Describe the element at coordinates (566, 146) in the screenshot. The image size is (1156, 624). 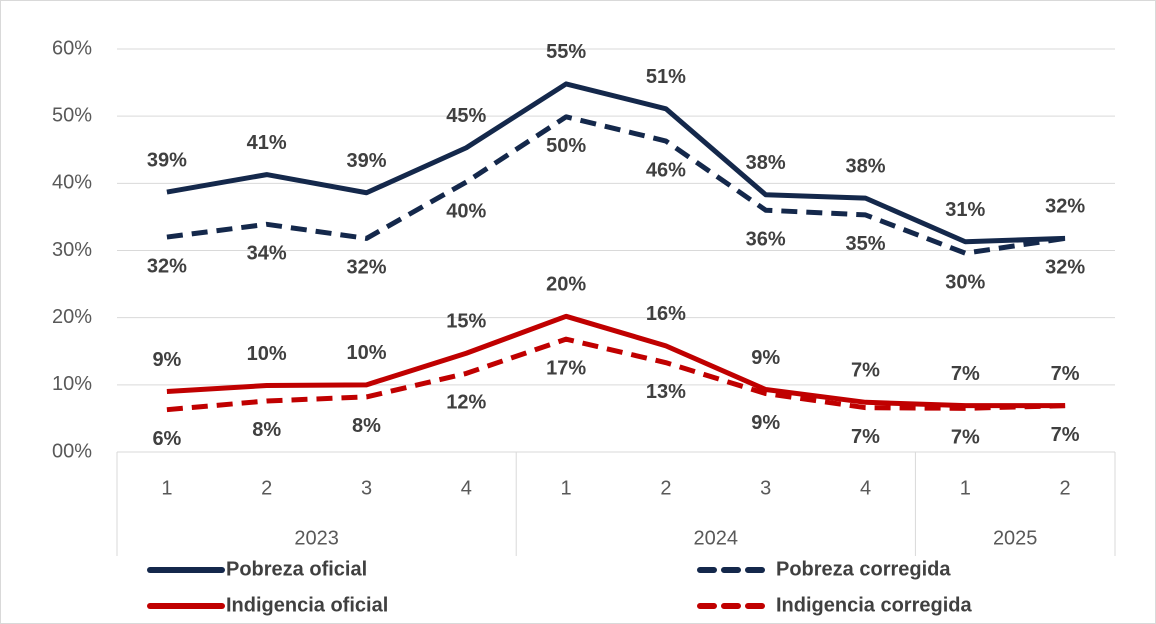
I see `data-label: 50%` at that location.